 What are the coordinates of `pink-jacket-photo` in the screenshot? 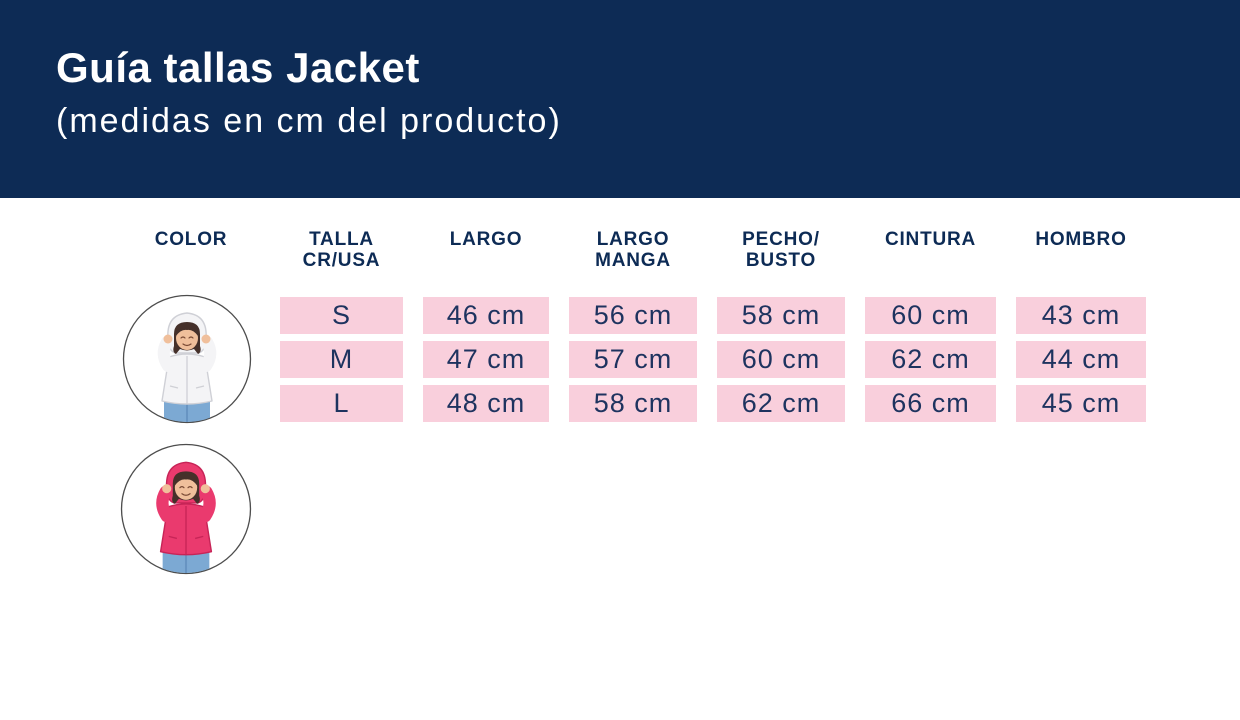 It's located at (186, 509).